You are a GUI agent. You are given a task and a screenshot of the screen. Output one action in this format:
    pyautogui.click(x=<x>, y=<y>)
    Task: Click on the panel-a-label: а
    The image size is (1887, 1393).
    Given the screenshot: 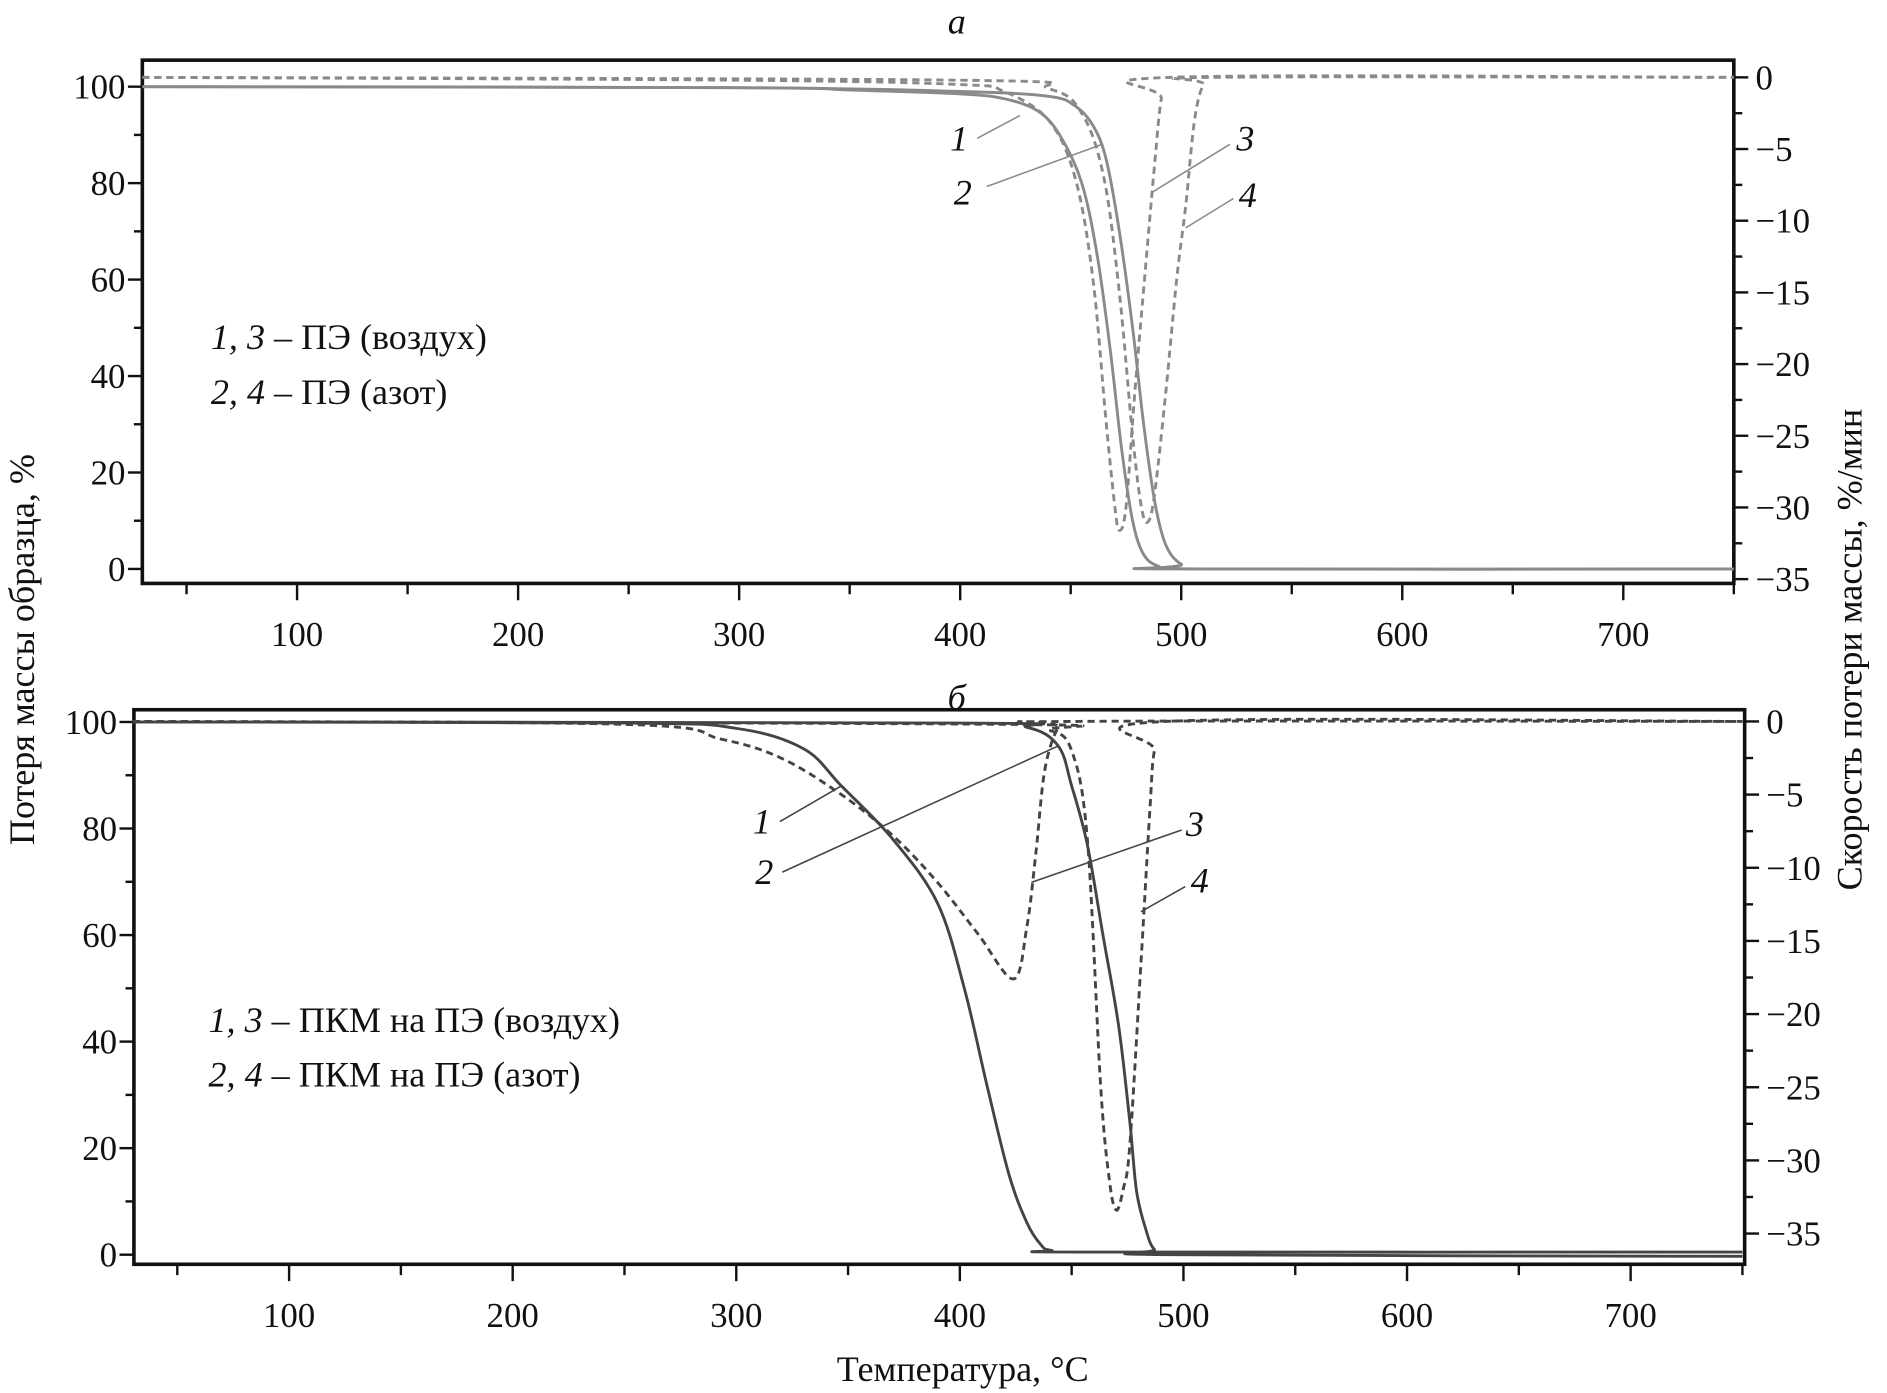 What is the action you would take?
    pyautogui.click(x=957, y=22)
    